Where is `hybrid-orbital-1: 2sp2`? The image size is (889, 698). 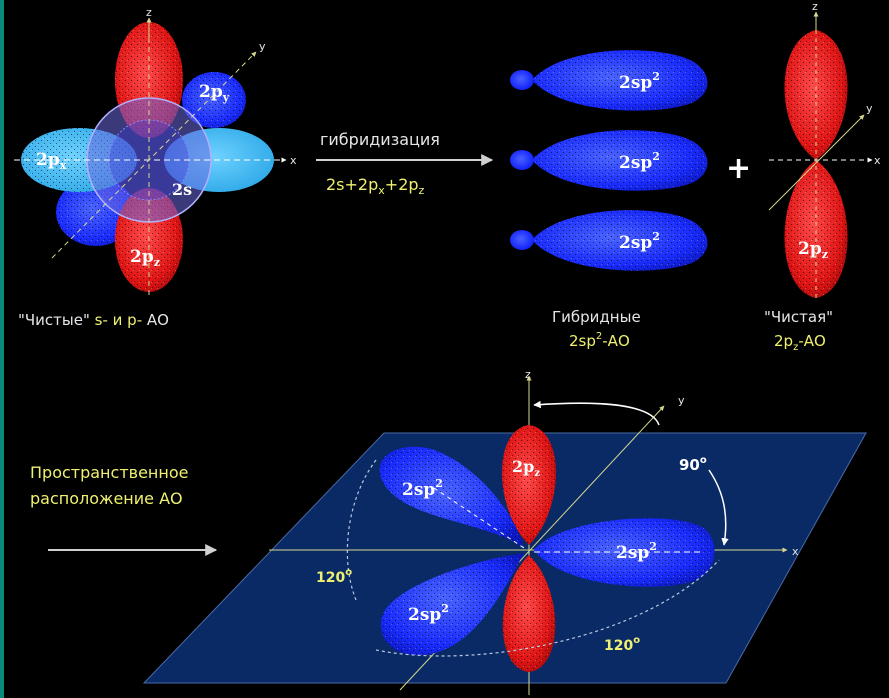
hybrid-orbital-1: 2sp2 is located at coordinates (609, 80).